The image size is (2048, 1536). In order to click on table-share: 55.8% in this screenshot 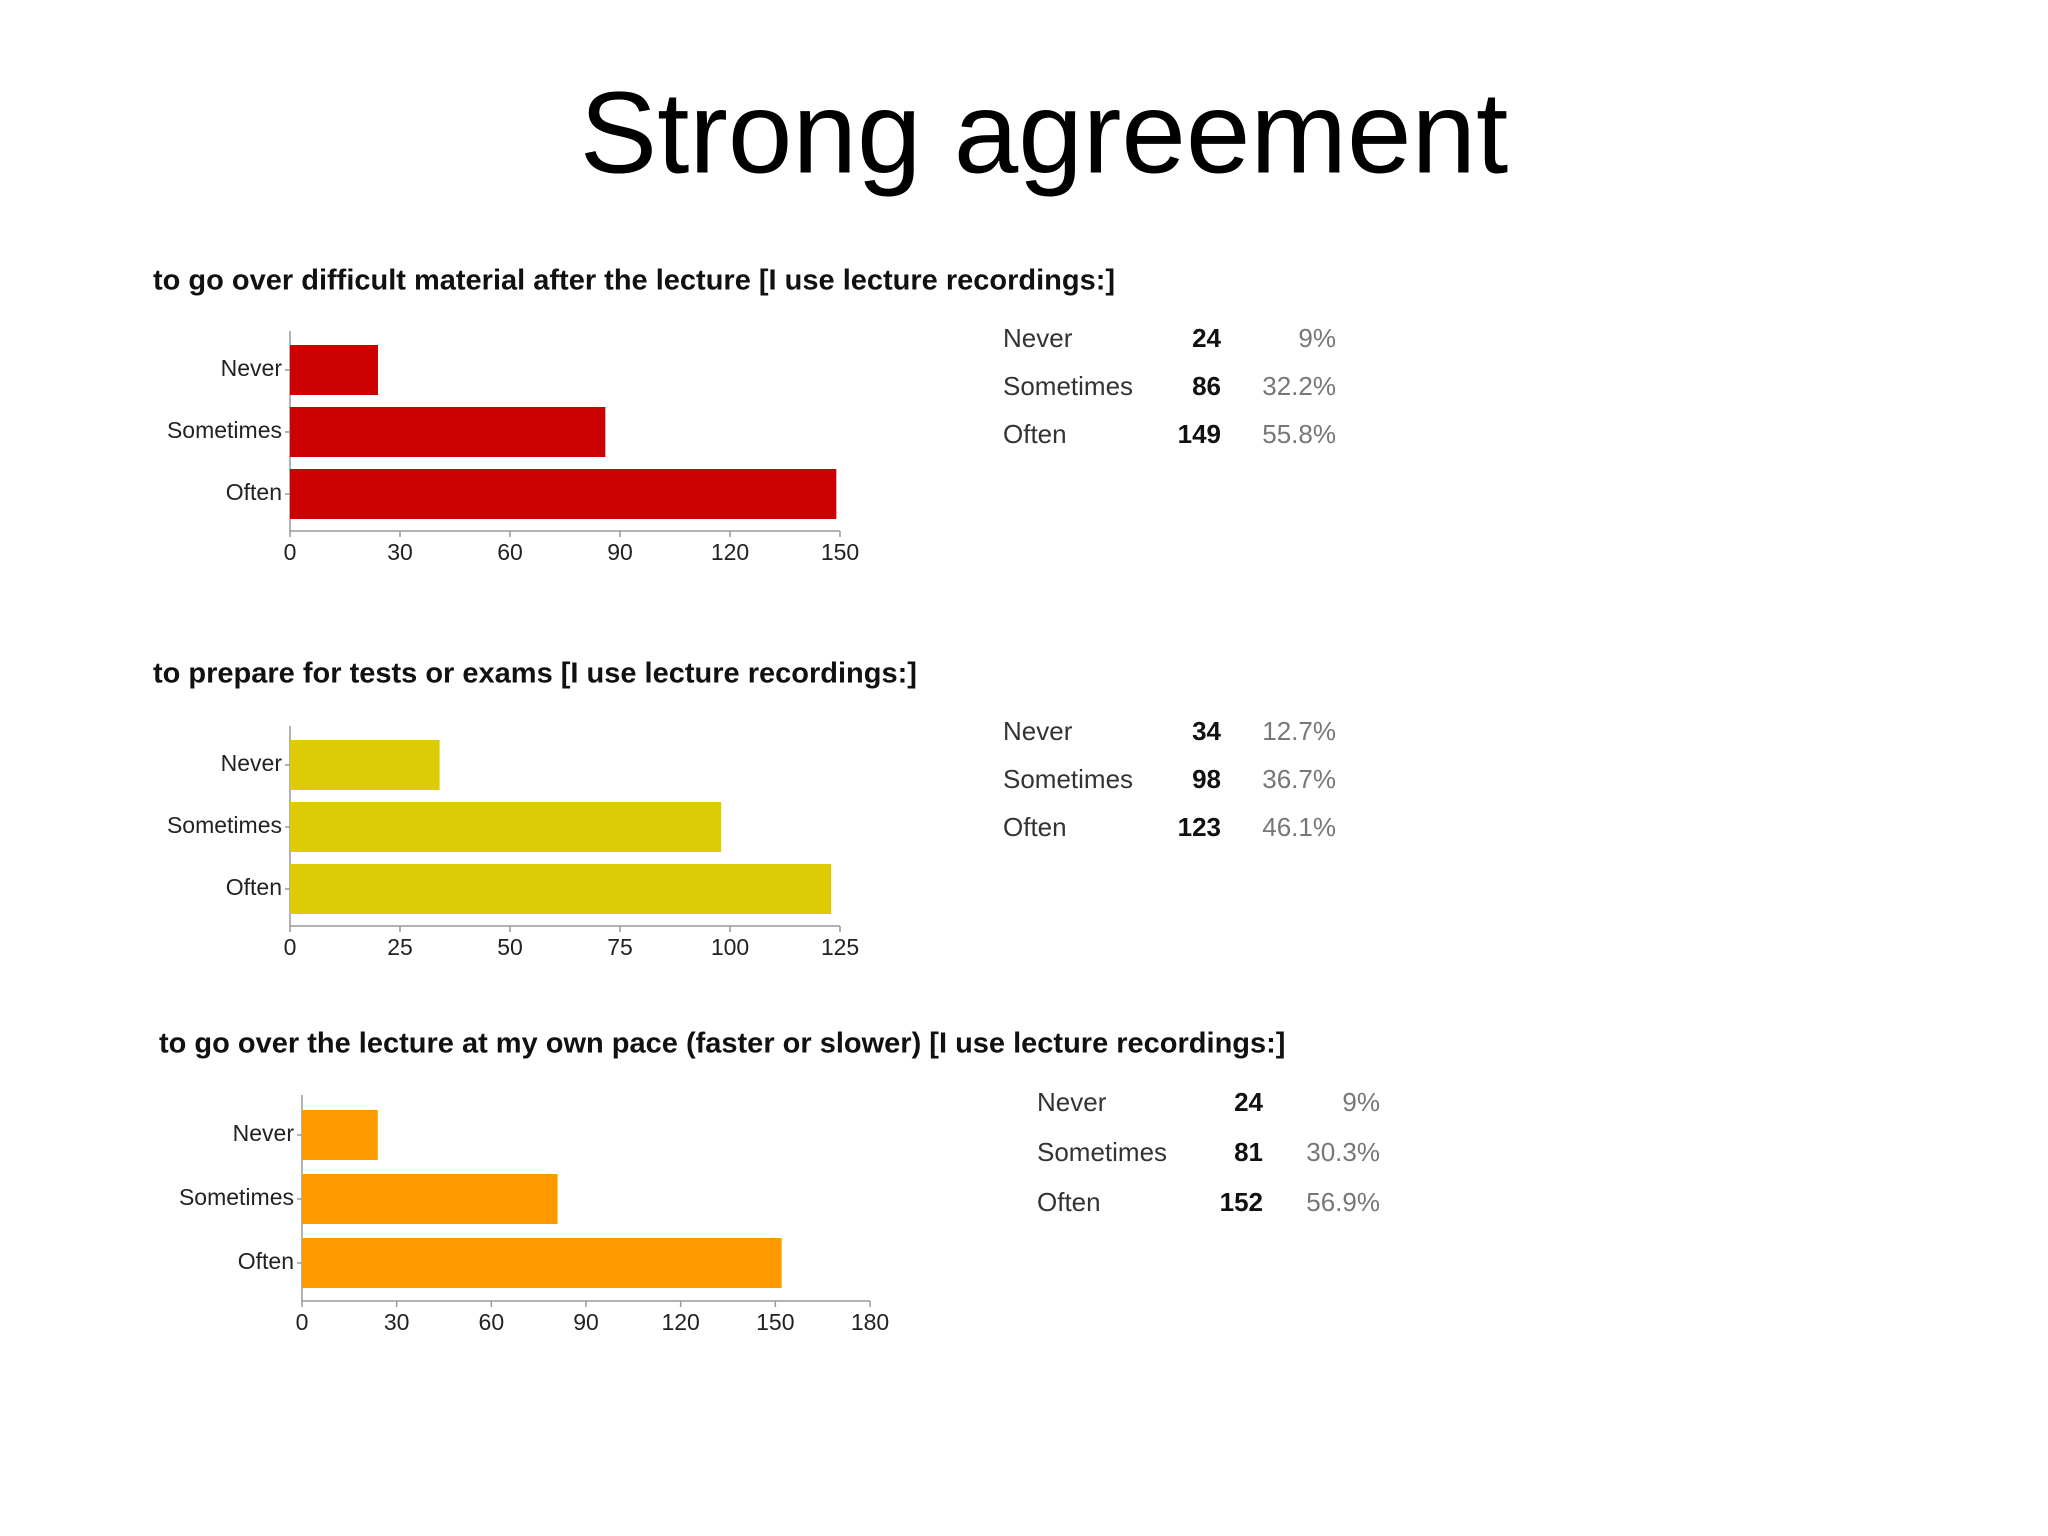, I will do `click(1299, 434)`.